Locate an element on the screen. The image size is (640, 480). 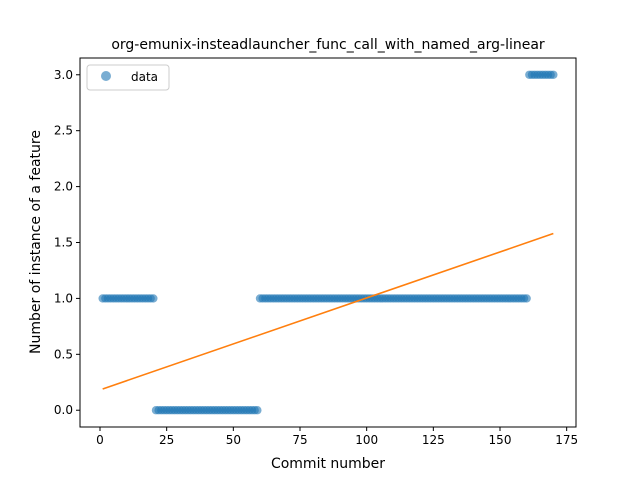
y-tick-label: 3.0 is located at coordinates (63, 75).